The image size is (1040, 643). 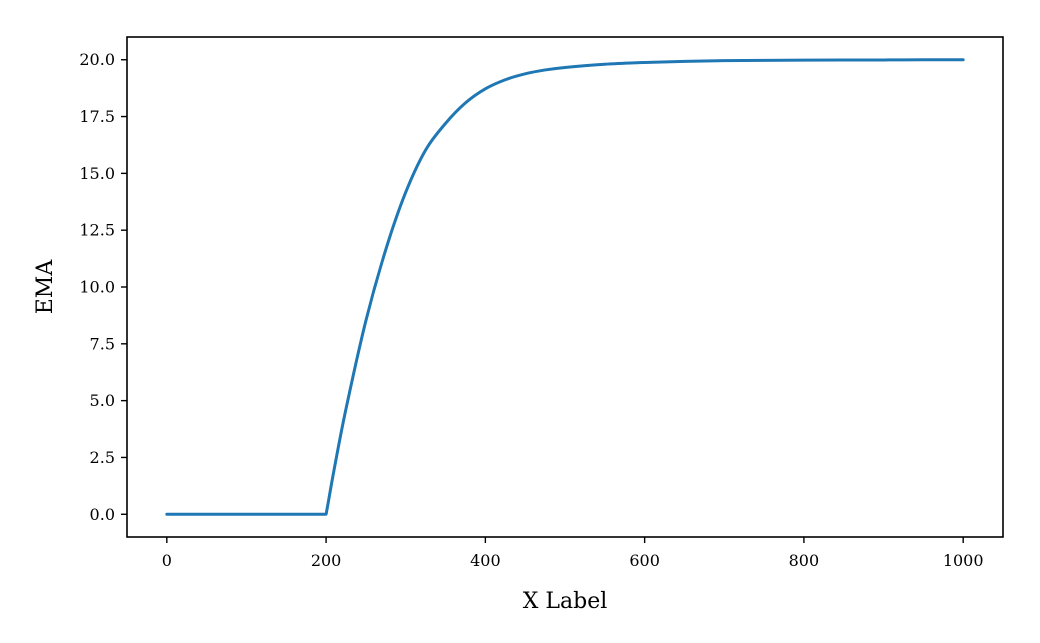 I want to click on y-tick-label: 15.0, so click(x=97, y=173).